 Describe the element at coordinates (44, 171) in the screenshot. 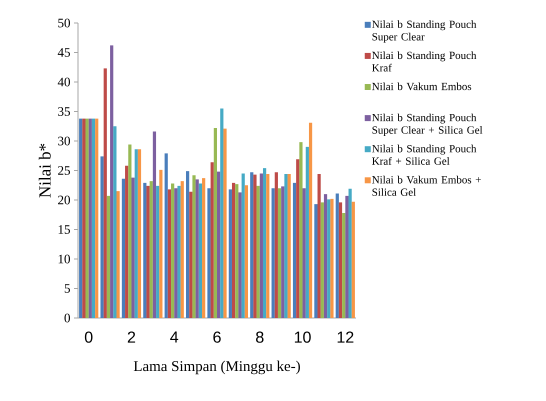

I see `y-axis-title: Nilai b*` at that location.